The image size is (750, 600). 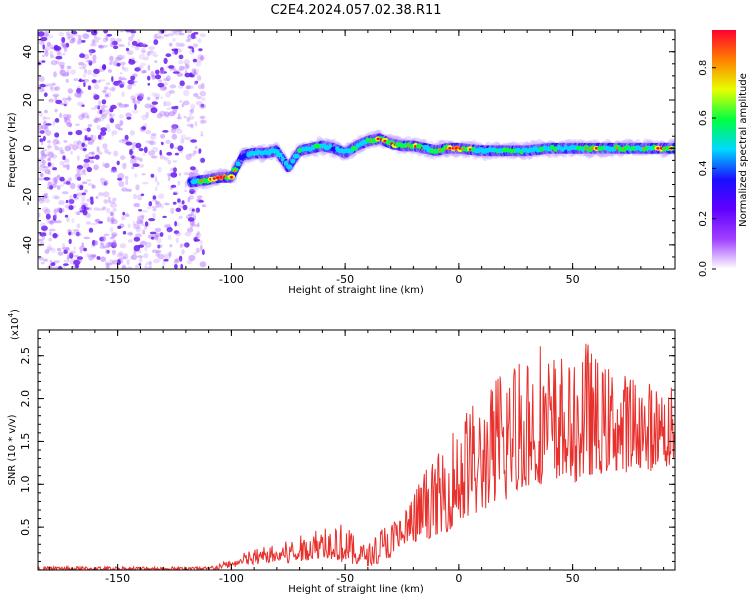 I want to click on spectrogram-y-axis-label: Frequency (Hz), so click(x=12, y=150).